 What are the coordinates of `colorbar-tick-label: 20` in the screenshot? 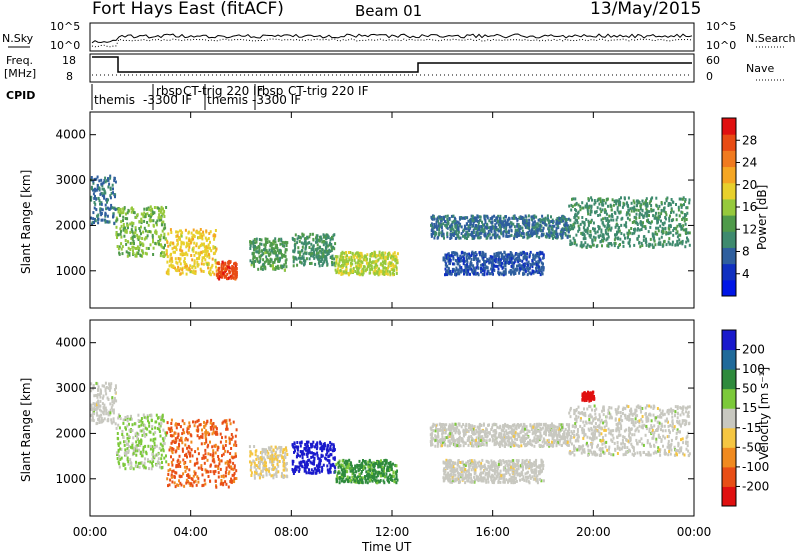 It's located at (749, 185).